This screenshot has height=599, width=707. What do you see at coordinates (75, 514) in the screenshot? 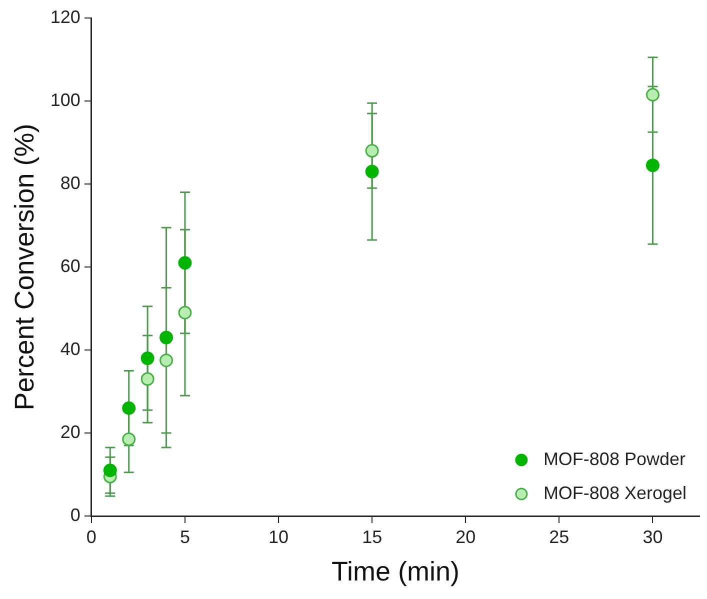
I see `y-tick-label: 0` at bounding box center [75, 514].